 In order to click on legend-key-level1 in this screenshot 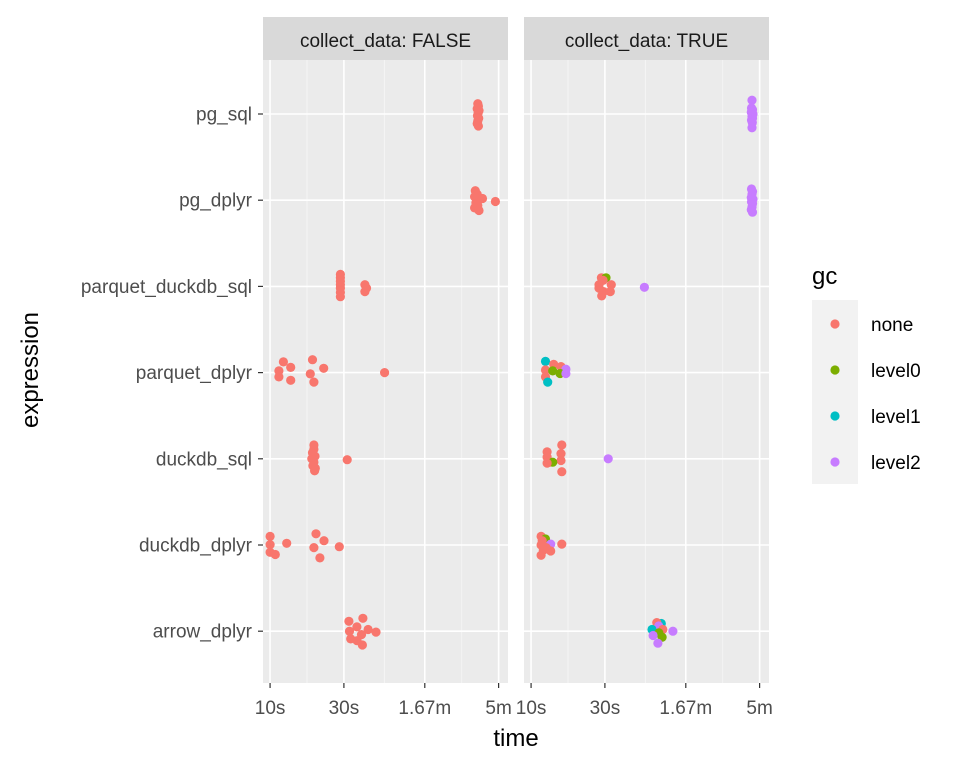, I will do `click(835, 416)`.